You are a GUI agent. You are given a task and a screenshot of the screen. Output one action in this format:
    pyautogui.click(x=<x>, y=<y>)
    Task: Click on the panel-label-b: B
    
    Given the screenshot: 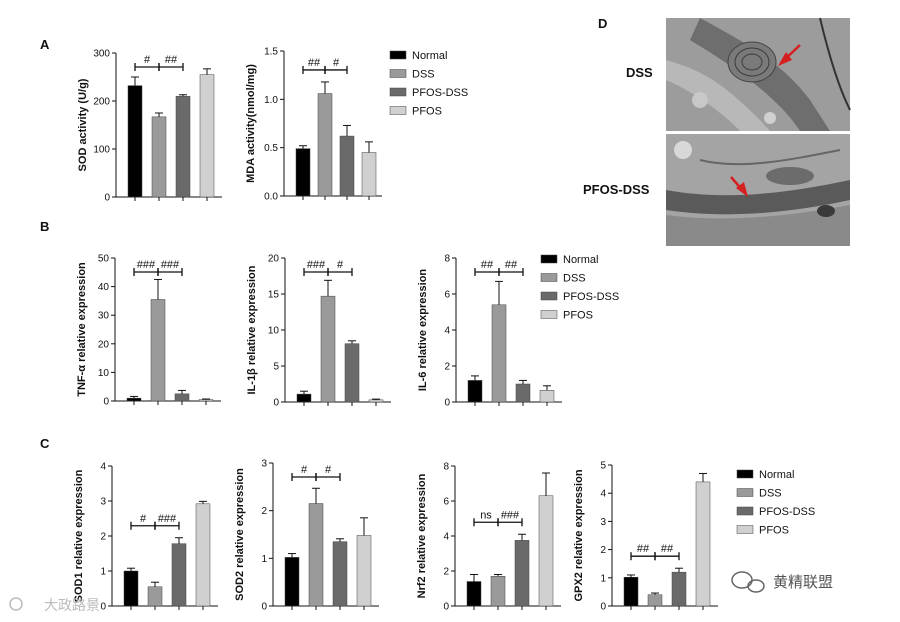 What is the action you would take?
    pyautogui.click(x=44, y=226)
    